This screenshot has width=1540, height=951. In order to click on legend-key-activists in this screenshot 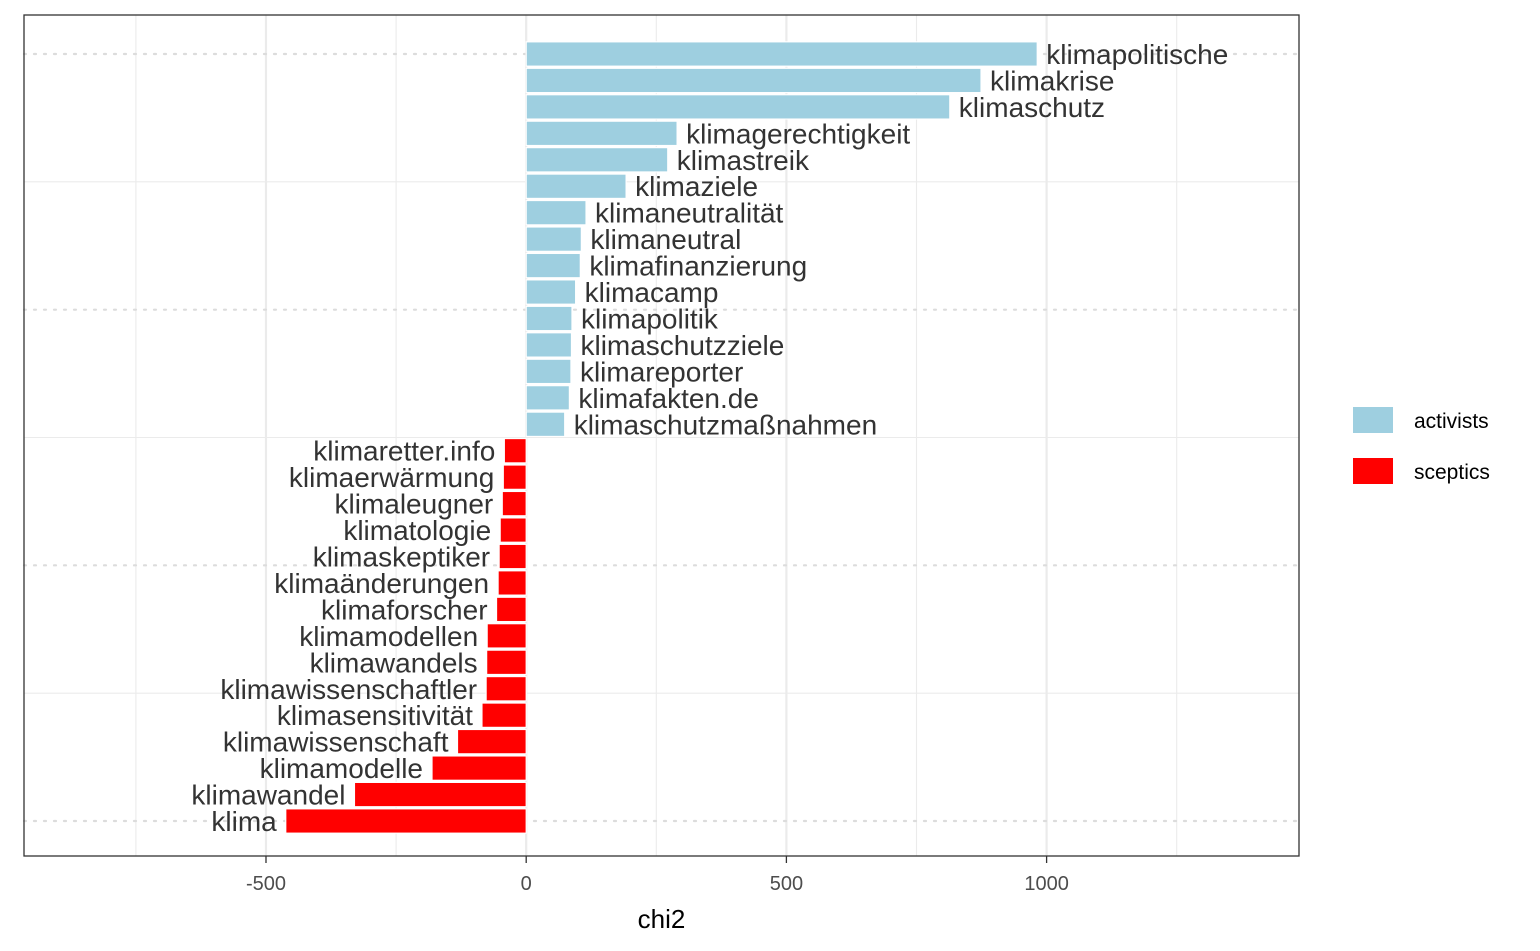, I will do `click(1373, 420)`.